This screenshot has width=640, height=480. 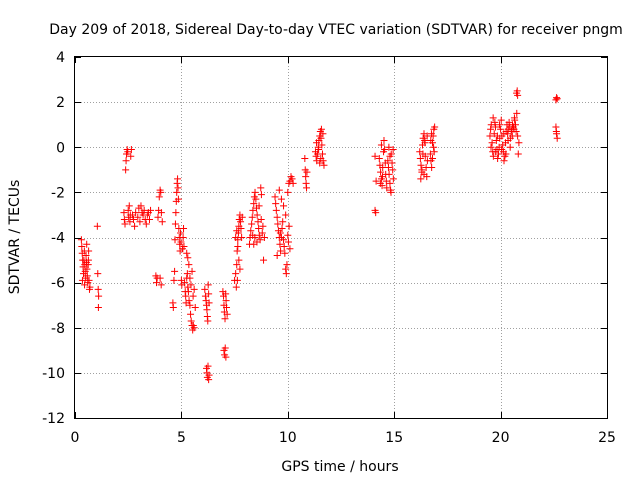 What do you see at coordinates (339, 467) in the screenshot?
I see `x-axis-label: GPS time / hours` at bounding box center [339, 467].